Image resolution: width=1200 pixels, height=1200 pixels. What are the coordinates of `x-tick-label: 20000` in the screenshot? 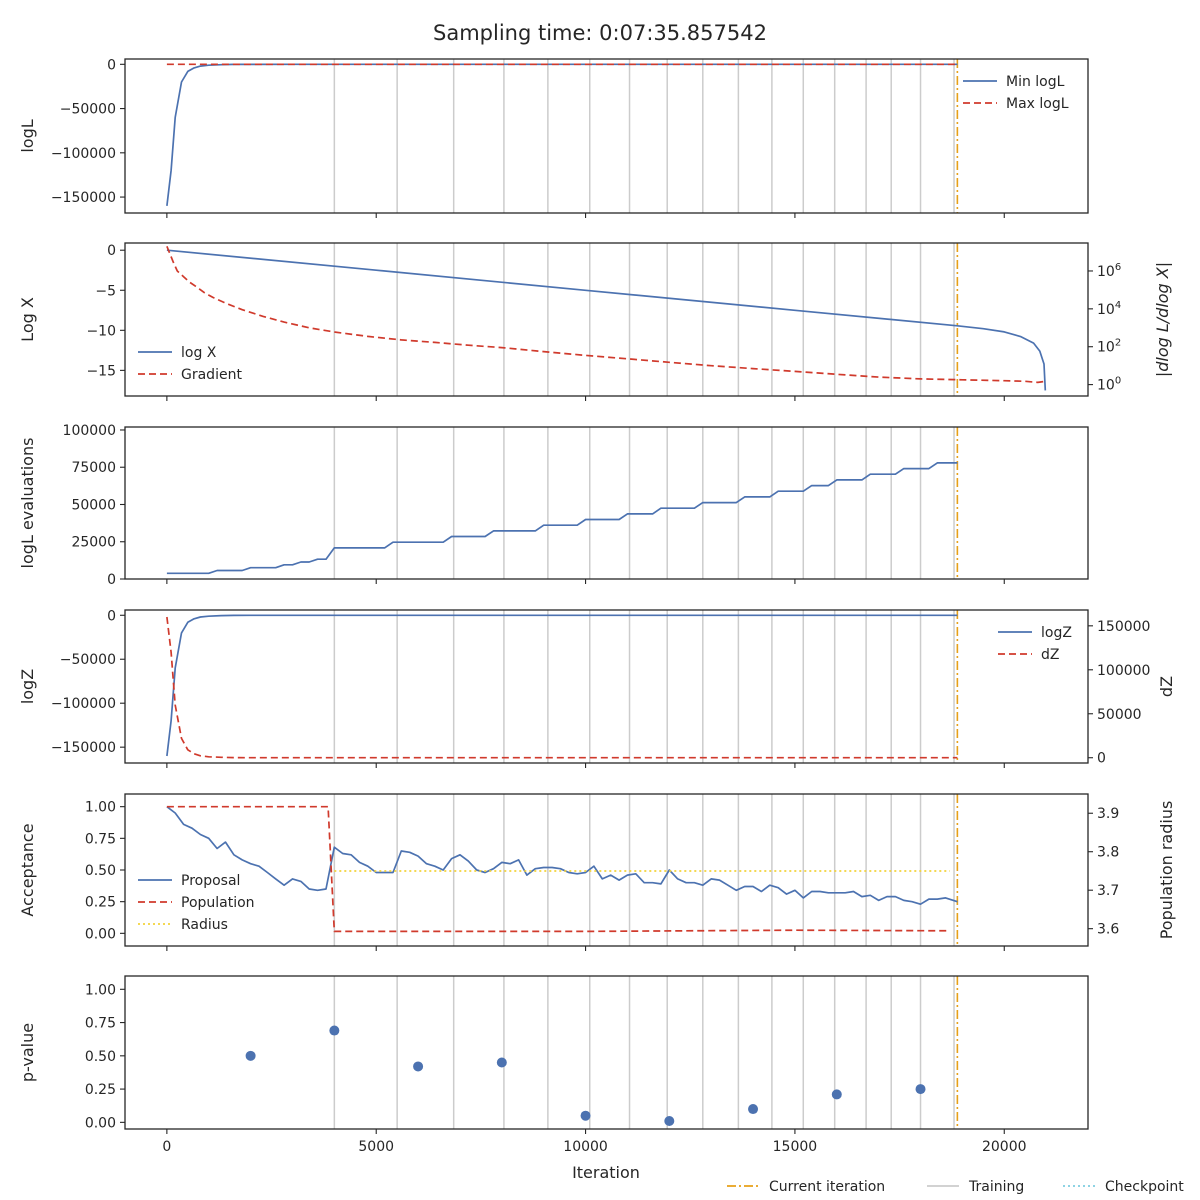 It's located at (1004, 1147).